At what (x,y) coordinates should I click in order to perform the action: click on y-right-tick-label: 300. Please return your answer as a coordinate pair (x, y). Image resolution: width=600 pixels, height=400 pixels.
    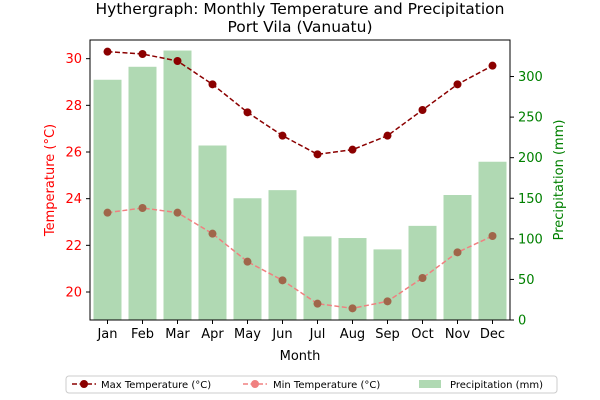
    Looking at the image, I should click on (530, 77).